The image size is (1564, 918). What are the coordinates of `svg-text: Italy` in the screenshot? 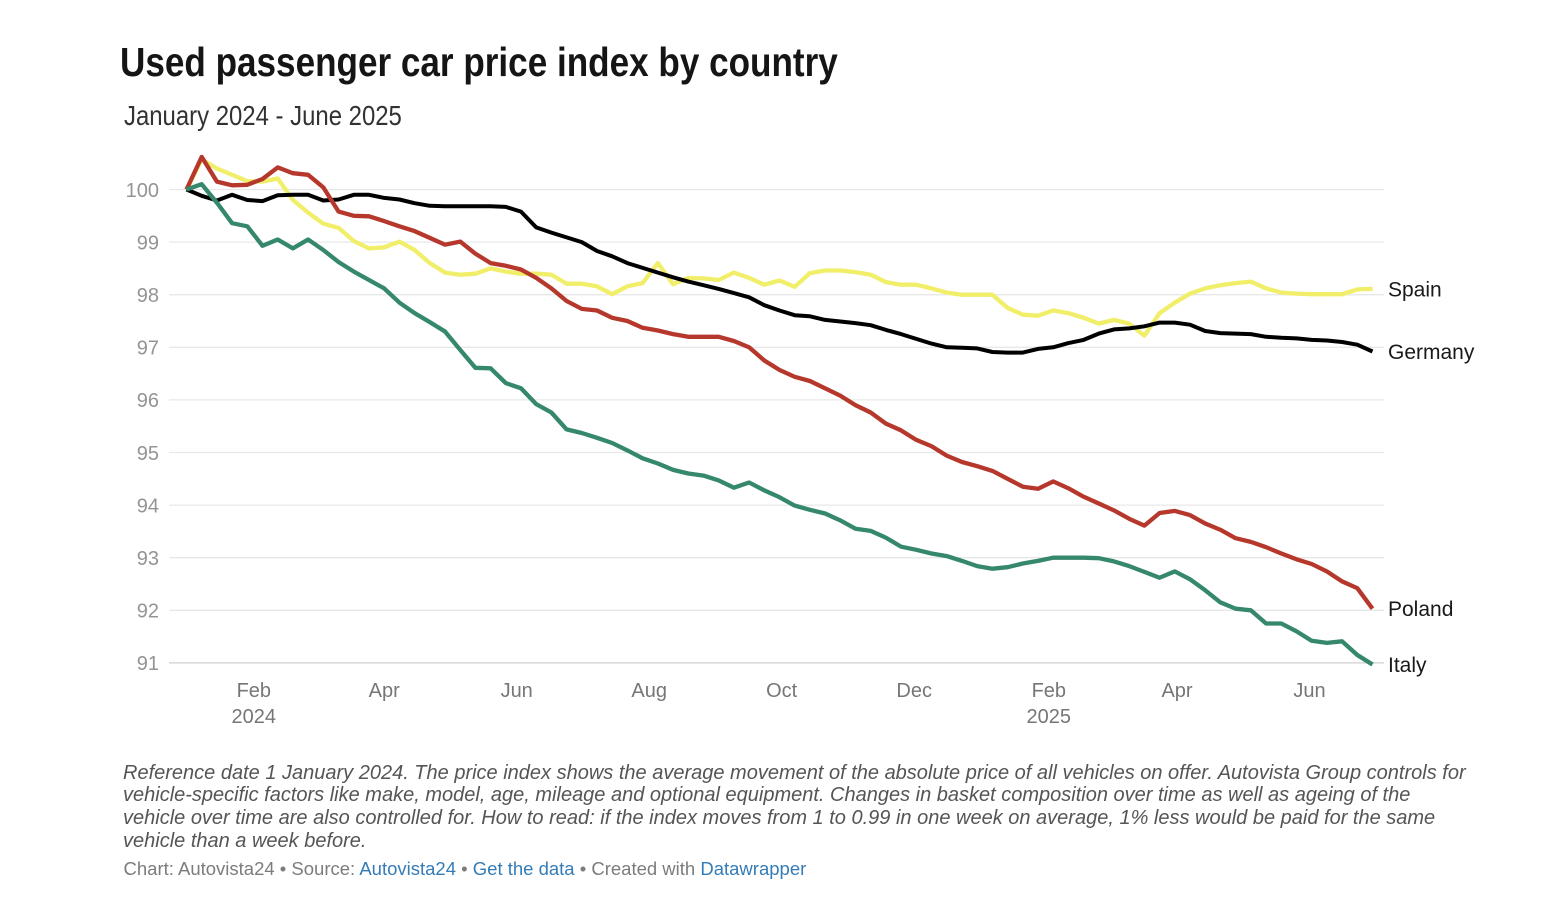 It's located at (1407, 665).